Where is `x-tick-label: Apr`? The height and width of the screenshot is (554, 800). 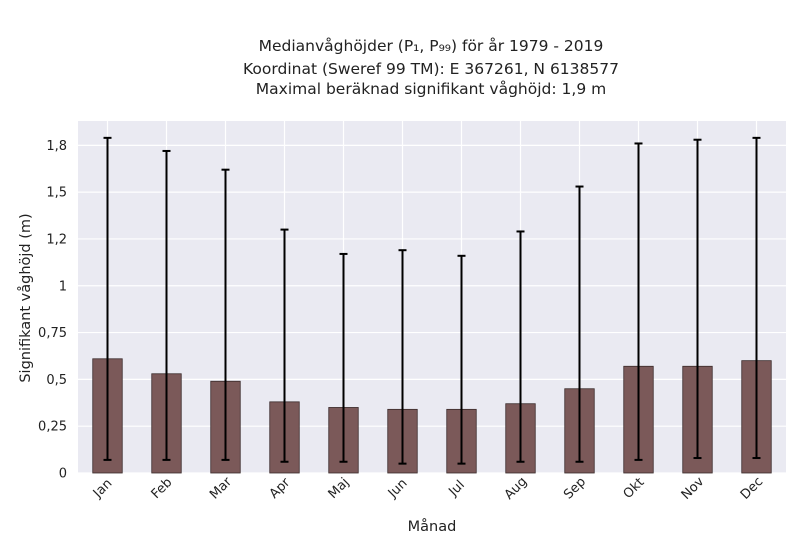
x-tick-label: Apr is located at coordinates (280, 488).